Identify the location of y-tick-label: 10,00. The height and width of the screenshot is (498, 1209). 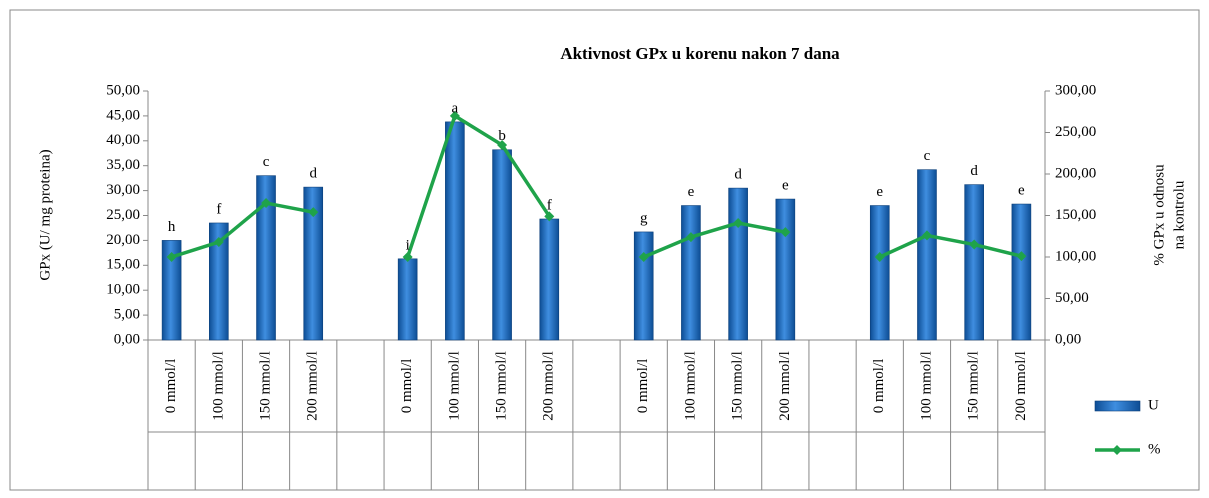
(123, 290).